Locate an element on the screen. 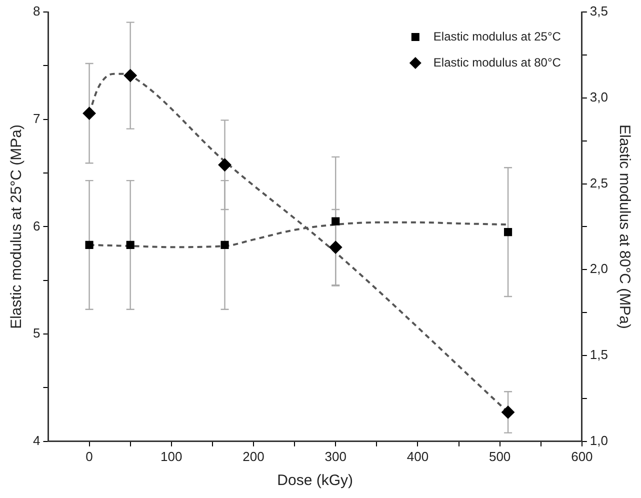 The height and width of the screenshot is (498, 641). y2-tick-label: 2,0 is located at coordinates (599, 268).